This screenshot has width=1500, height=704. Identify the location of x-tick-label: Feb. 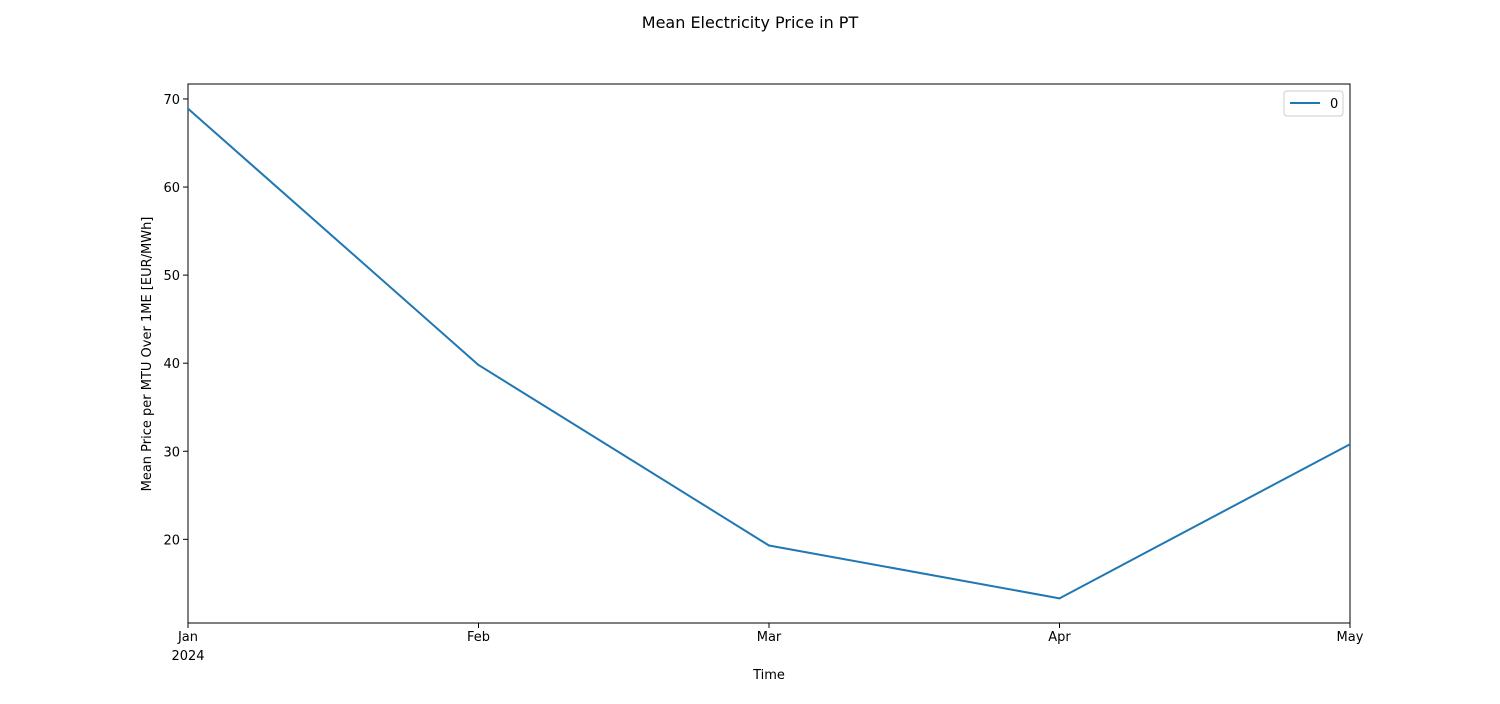
(478, 637).